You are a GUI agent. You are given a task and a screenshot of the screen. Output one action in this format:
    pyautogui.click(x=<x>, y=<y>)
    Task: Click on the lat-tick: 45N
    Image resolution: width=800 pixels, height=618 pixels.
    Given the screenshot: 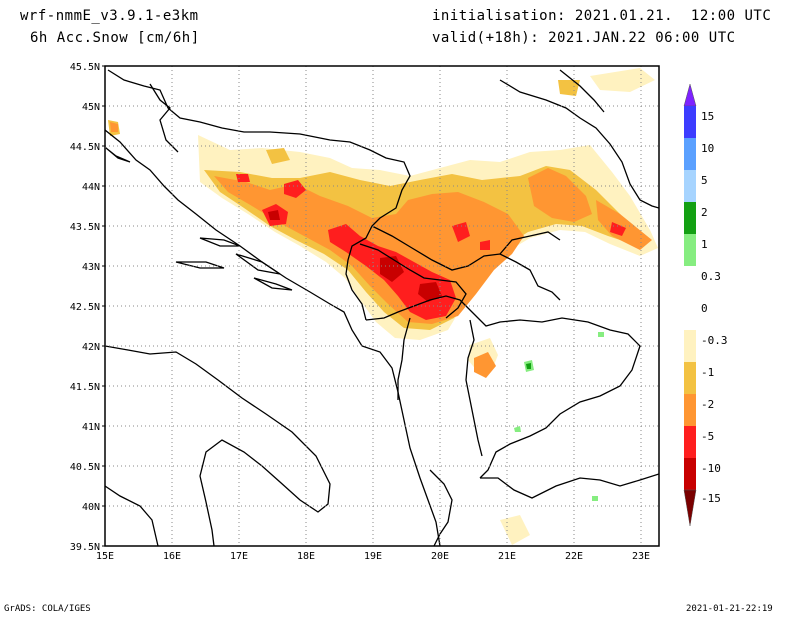 What is the action you would take?
    pyautogui.click(x=91, y=107)
    